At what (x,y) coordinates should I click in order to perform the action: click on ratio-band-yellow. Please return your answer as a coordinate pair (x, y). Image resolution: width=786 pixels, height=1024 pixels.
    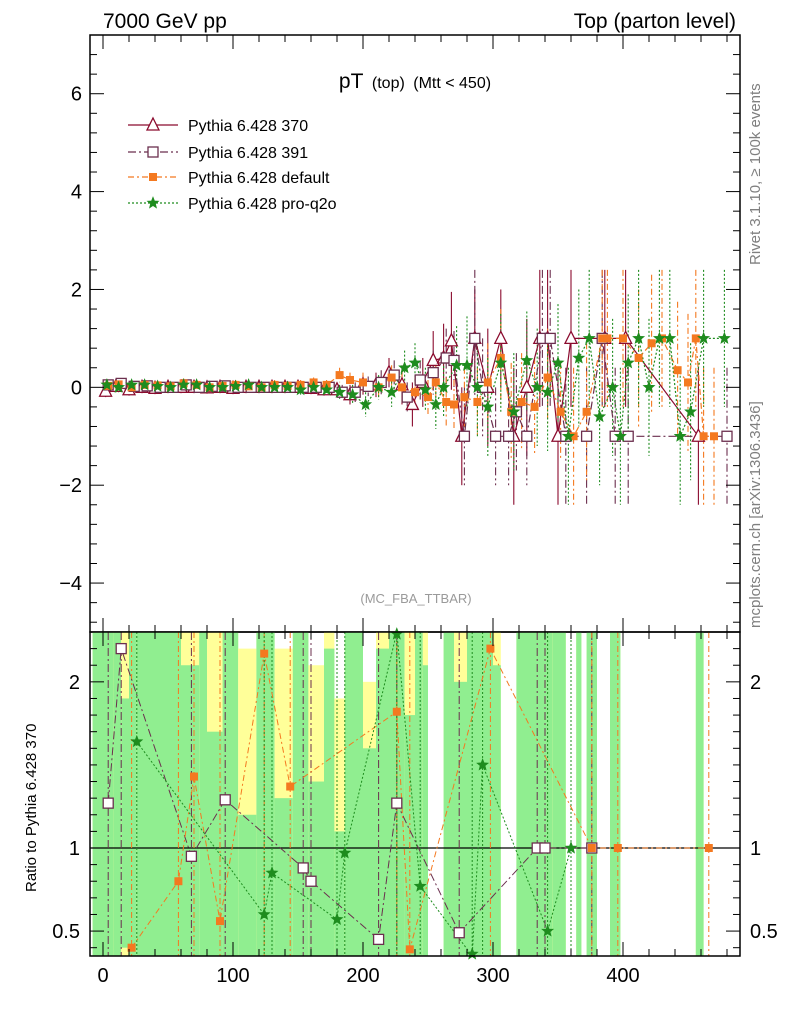
    Looking at the image, I should click on (339, 827).